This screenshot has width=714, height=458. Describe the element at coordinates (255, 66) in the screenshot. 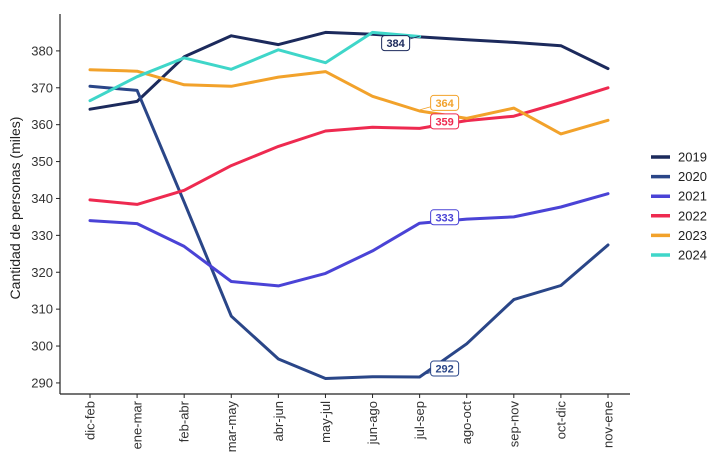

I see `series-line-2024` at that location.